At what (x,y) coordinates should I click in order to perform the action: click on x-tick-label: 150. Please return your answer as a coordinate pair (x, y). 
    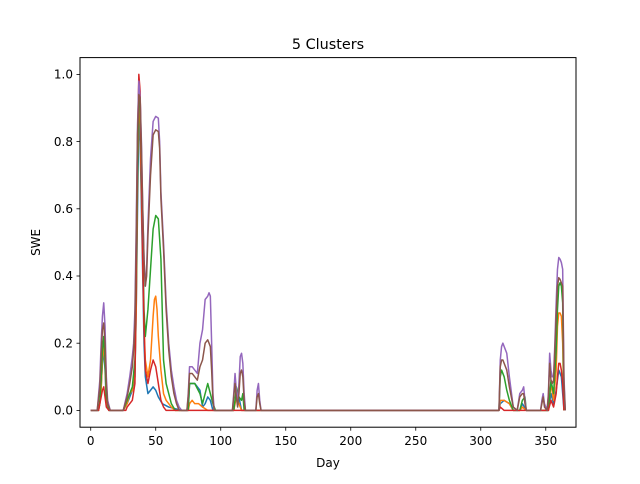
    Looking at the image, I should click on (285, 441).